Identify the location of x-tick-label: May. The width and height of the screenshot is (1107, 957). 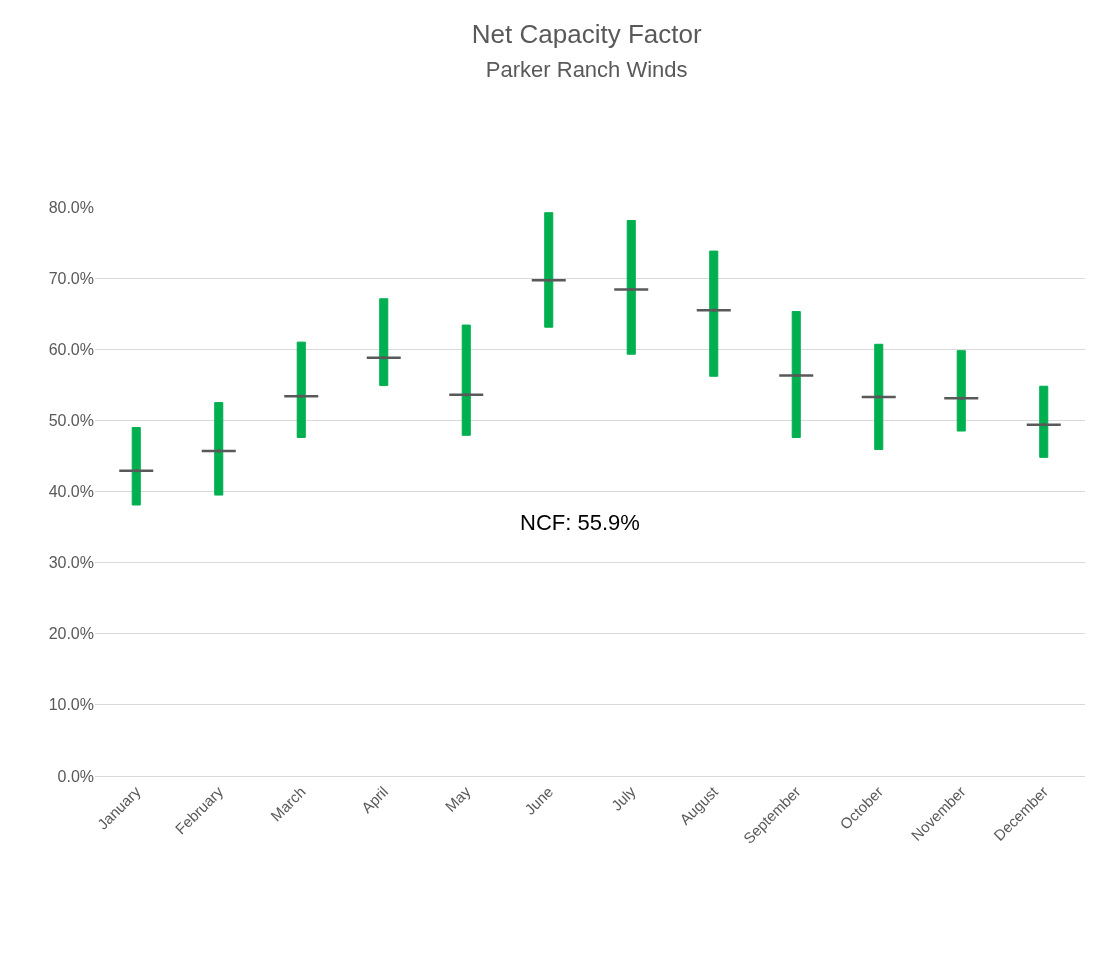
(458, 798).